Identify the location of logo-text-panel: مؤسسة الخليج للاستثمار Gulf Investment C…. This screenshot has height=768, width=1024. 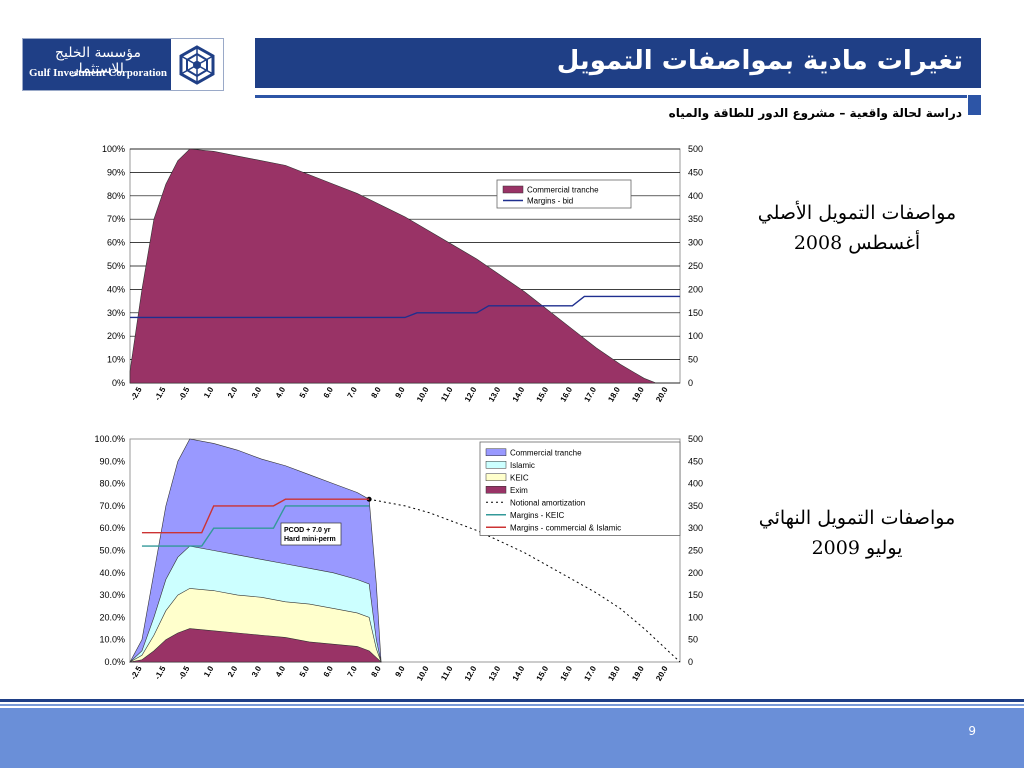
(97, 64).